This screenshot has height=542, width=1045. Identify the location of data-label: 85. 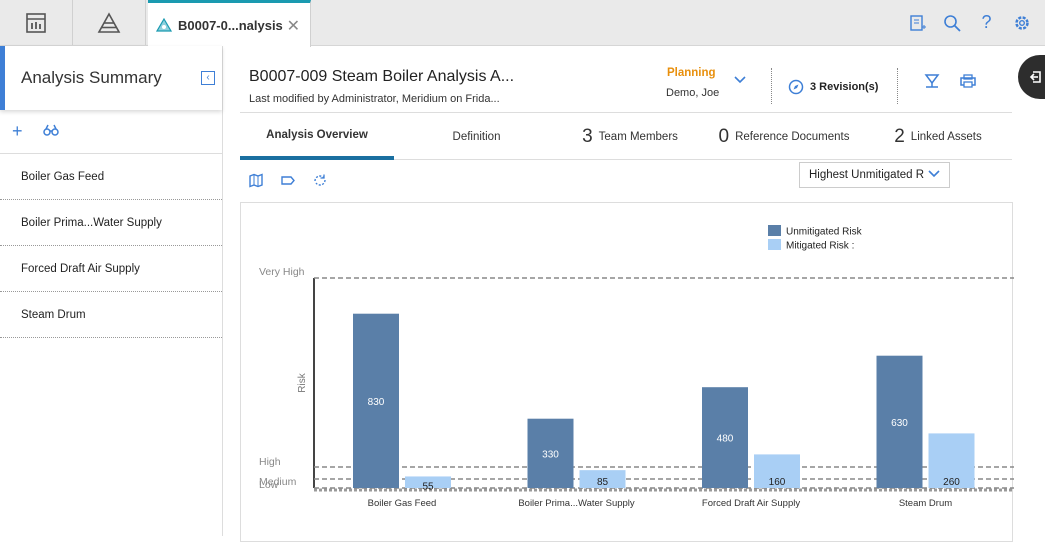
(603, 482).